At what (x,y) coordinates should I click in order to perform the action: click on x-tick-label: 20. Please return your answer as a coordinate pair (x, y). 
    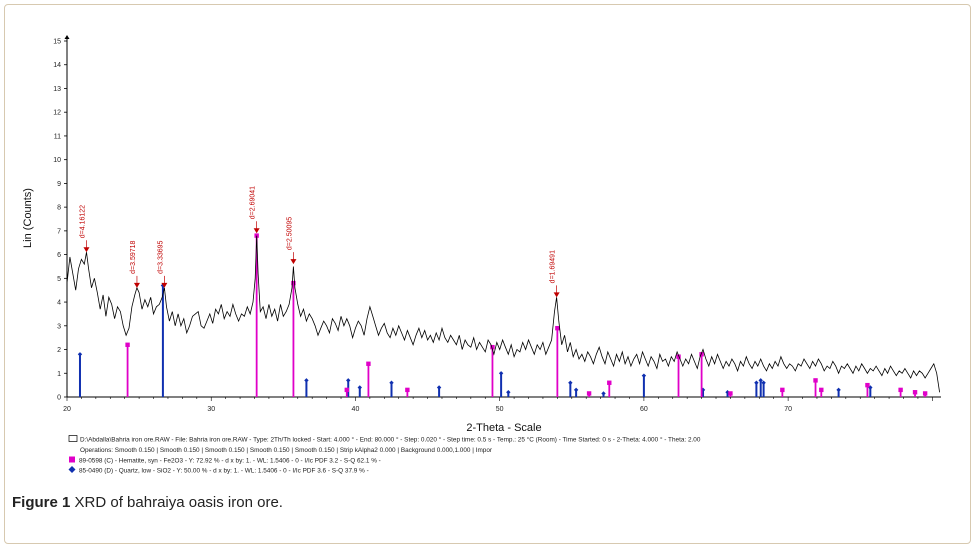
    Looking at the image, I should click on (67, 409).